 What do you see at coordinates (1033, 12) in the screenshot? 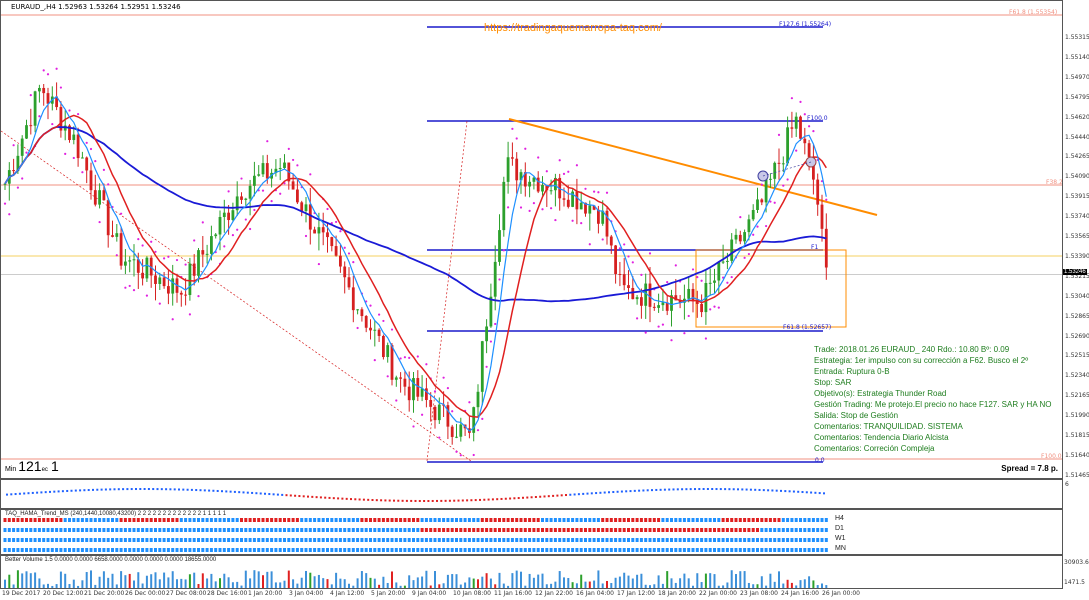
I see `fib-label-f61-top: F61.8 (1.55354)` at bounding box center [1033, 12].